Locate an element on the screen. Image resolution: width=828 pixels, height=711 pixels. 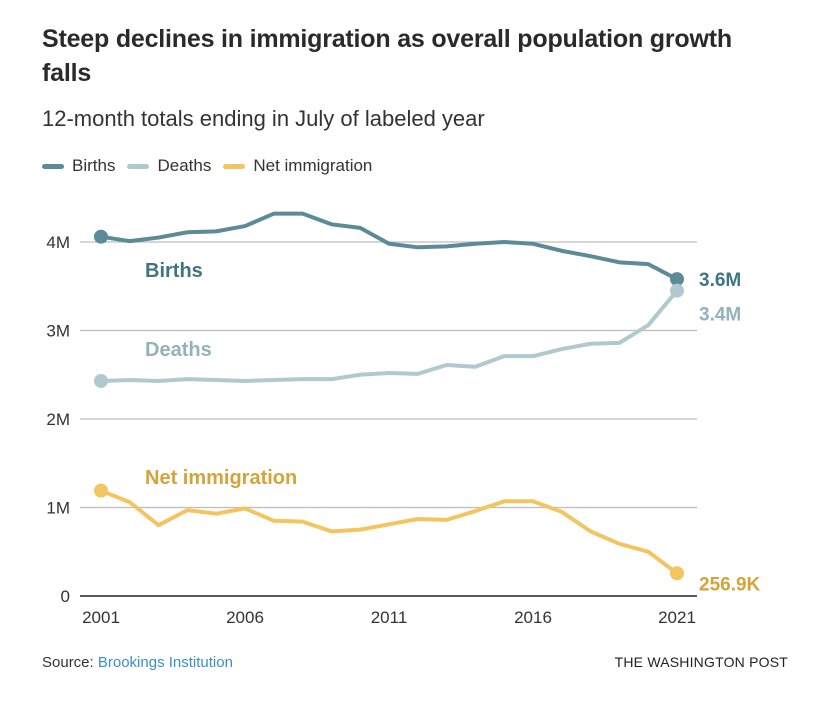
x-tick-label: 2021 is located at coordinates (677, 617).